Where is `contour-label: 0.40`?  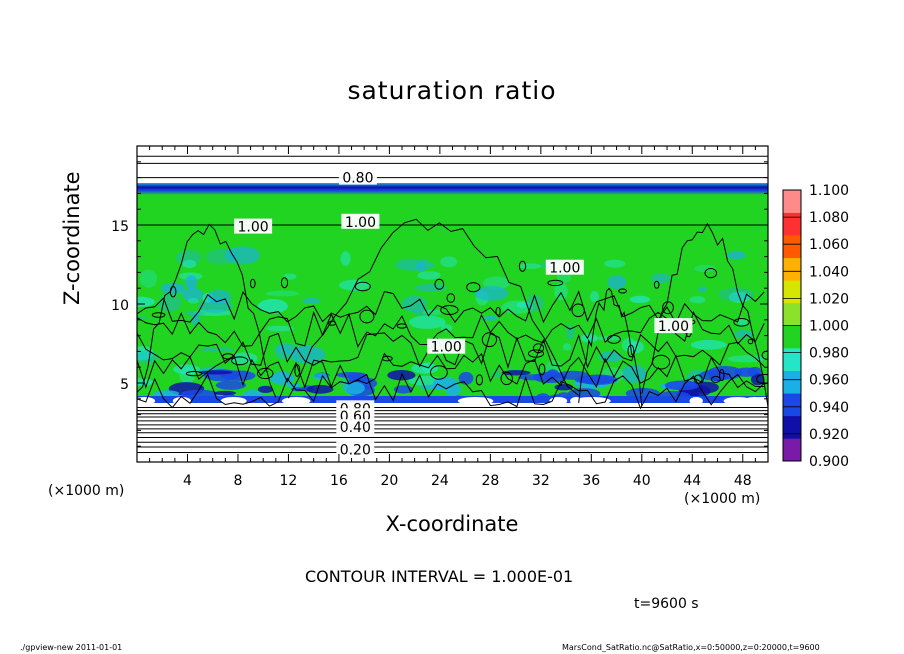
contour-label: 0.40 is located at coordinates (355, 428).